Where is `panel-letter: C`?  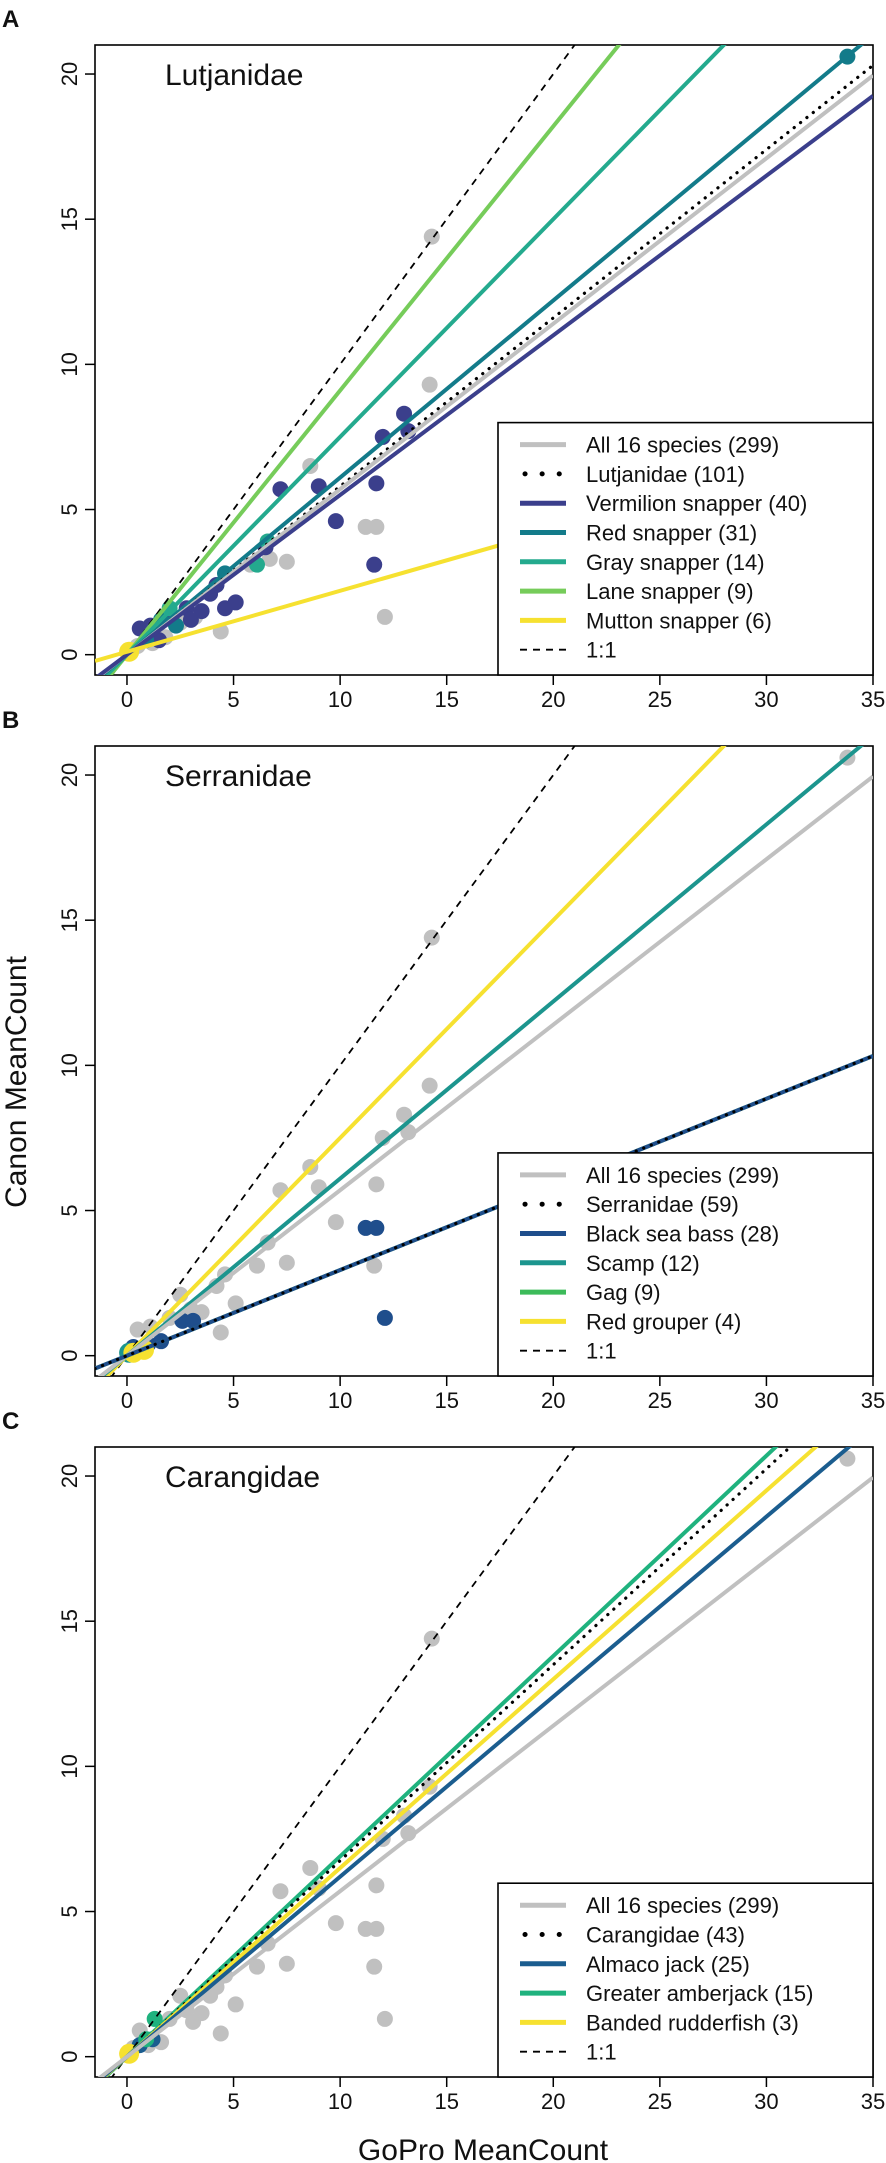
panel-letter: C is located at coordinates (10, 1421).